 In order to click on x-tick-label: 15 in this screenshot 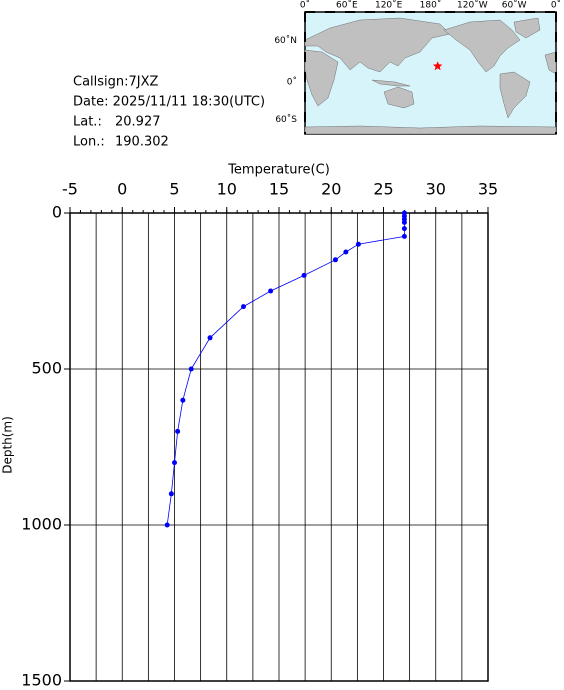, I will do `click(279, 189)`.